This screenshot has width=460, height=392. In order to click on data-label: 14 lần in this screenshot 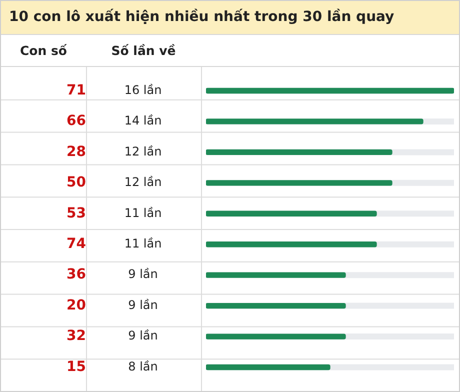, I will do `click(143, 121)`.